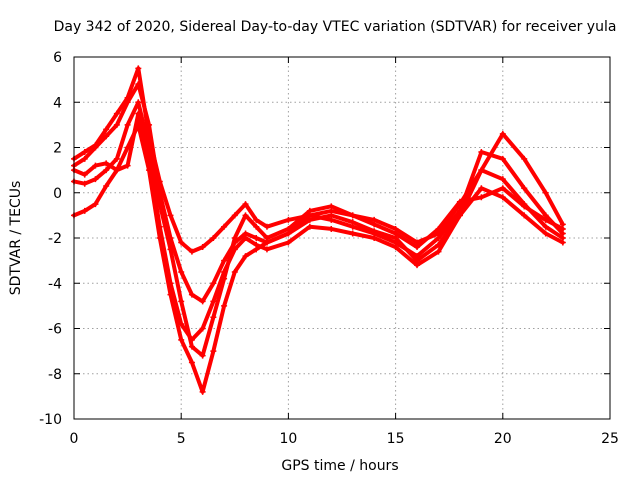 The width and height of the screenshot is (640, 480). Describe the element at coordinates (50, 420) in the screenshot. I see `y-tick-label: -10` at that location.